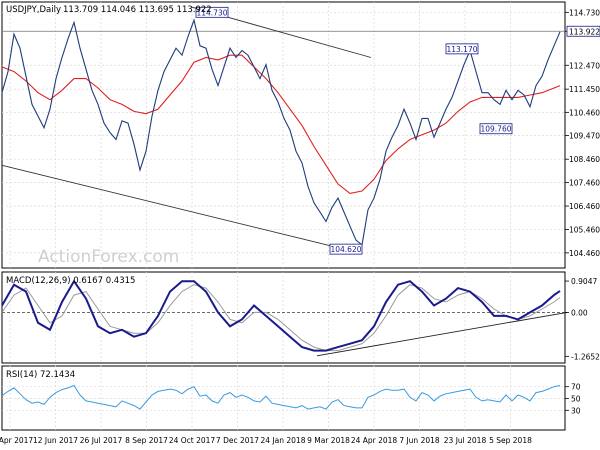 The height and width of the screenshot is (450, 600). I want to click on channel-trendline, so click(174, 207).